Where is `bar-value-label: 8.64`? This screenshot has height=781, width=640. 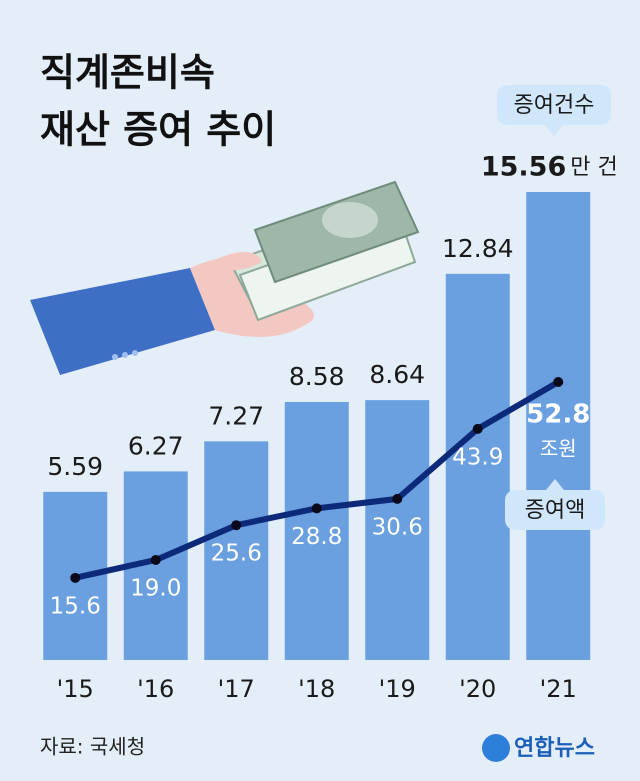 bar-value-label: 8.64 is located at coordinates (397, 374).